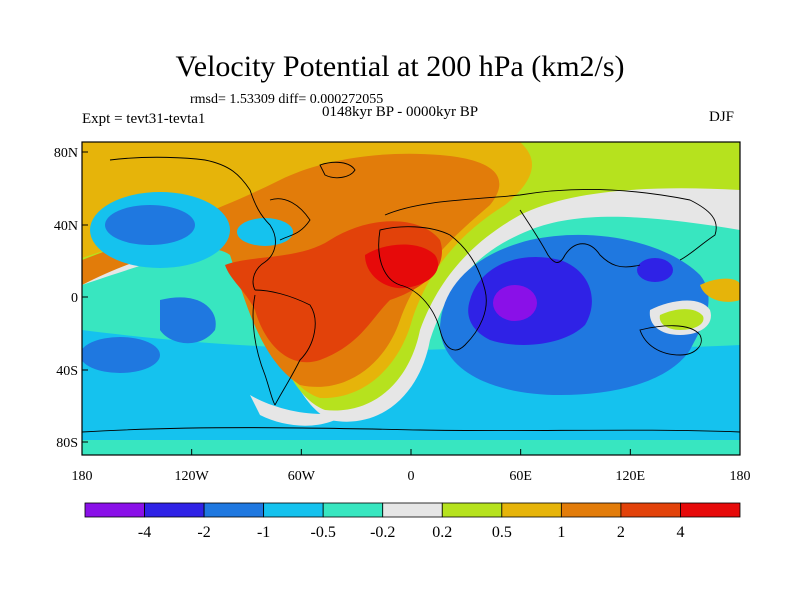 This screenshot has height=600, width=800. I want to click on eurasia-coast, so click(550, 225).